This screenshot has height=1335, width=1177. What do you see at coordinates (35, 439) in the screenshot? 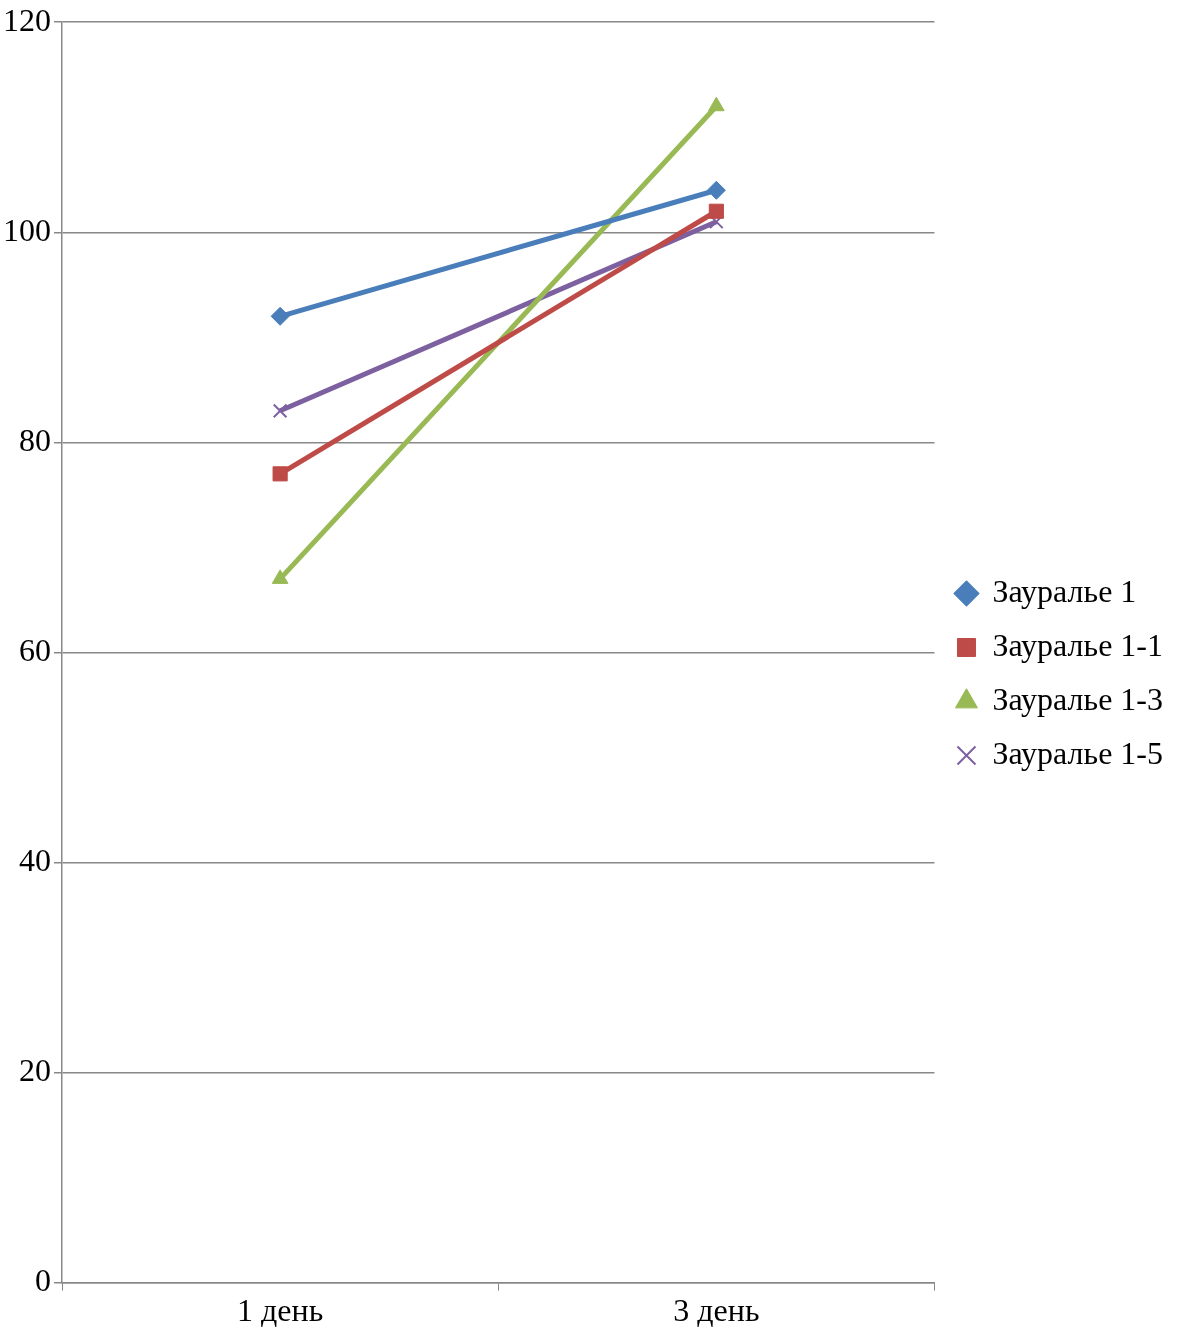
I see `y-tick-label: 80` at bounding box center [35, 439].